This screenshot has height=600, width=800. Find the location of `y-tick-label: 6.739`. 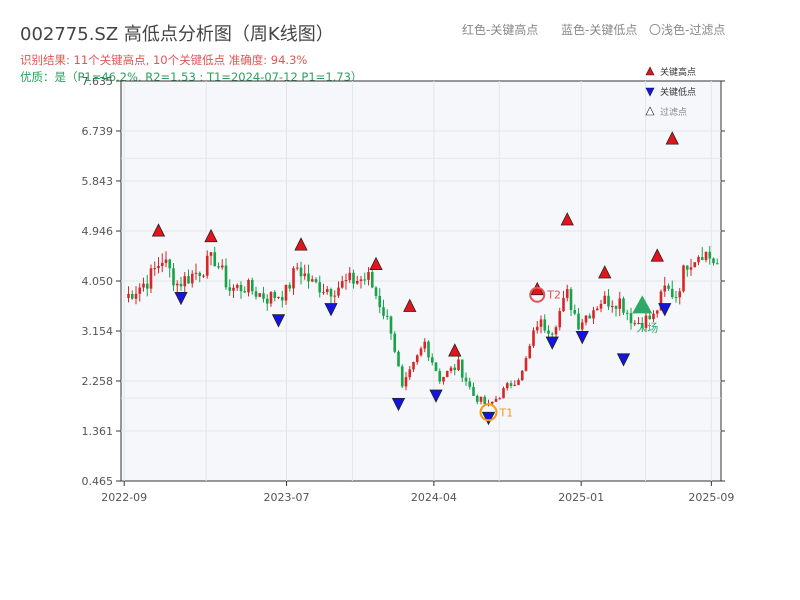

y-tick-label: 6.739 is located at coordinates (98, 131).